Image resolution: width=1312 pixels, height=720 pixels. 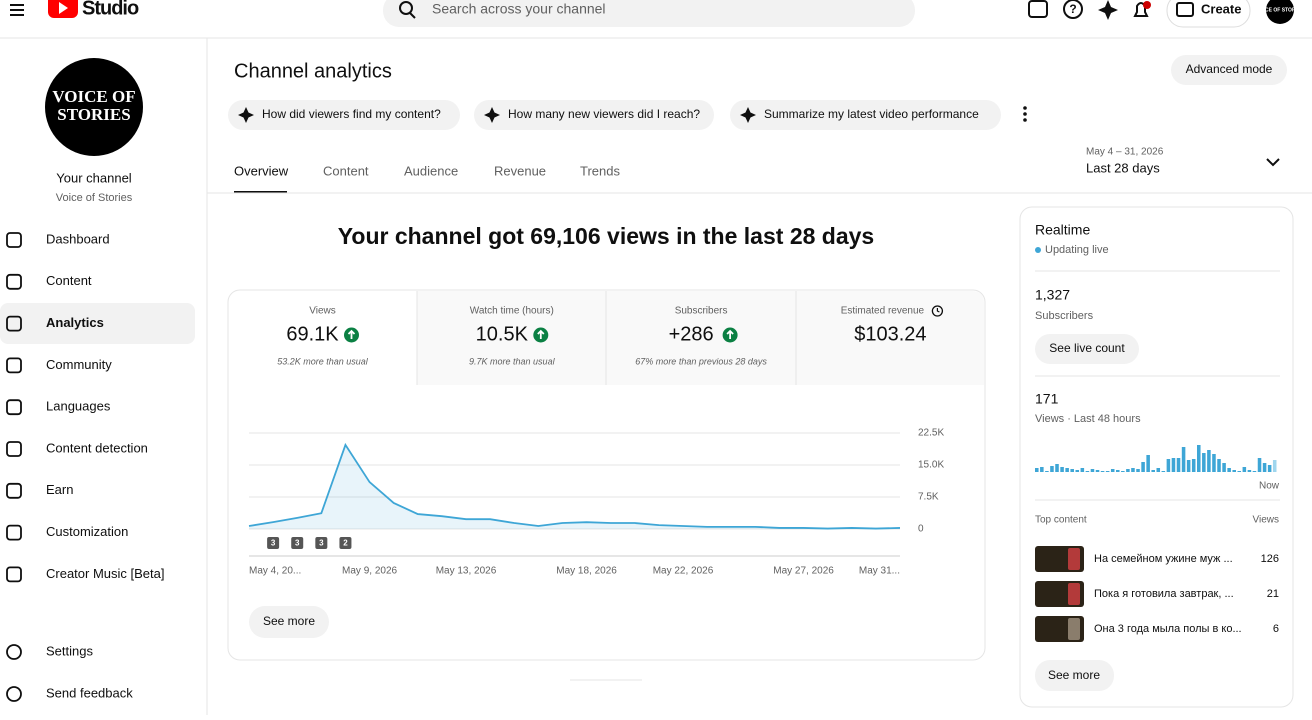 I want to click on clock-hands, so click(x=938, y=310).